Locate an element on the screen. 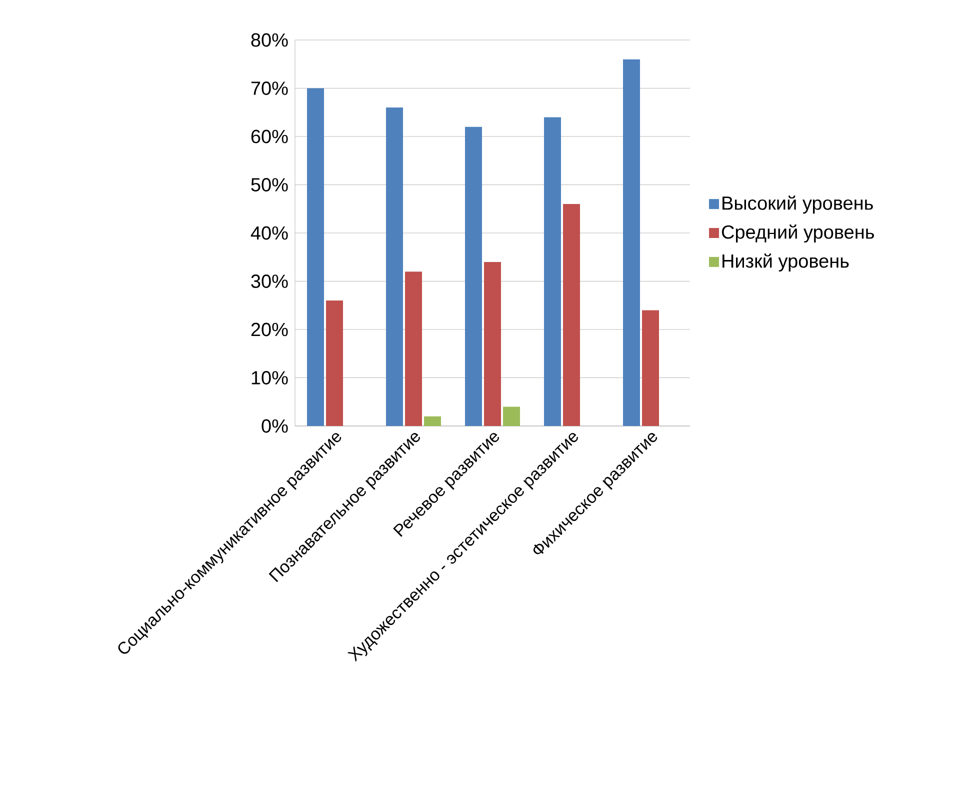 The width and height of the screenshot is (969, 792). legend-label: Высокий уровень is located at coordinates (797, 205).